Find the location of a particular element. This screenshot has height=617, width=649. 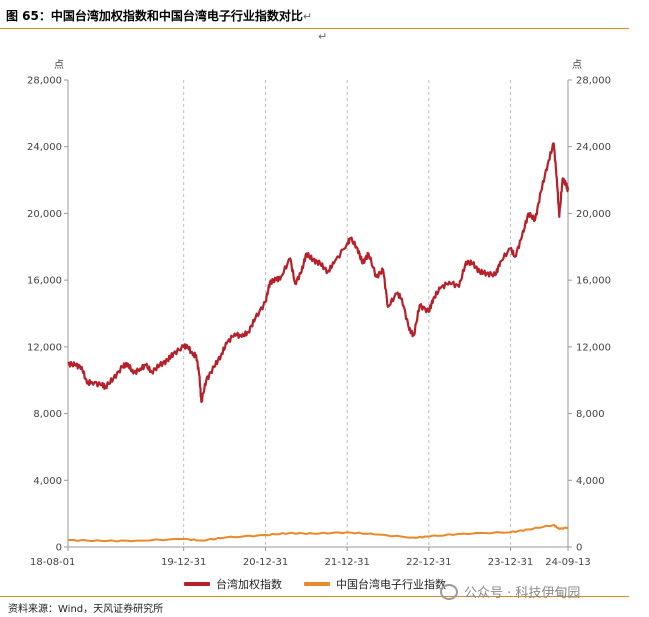

legend-item-taiex: 台湾加权指数 is located at coordinates (233, 584).